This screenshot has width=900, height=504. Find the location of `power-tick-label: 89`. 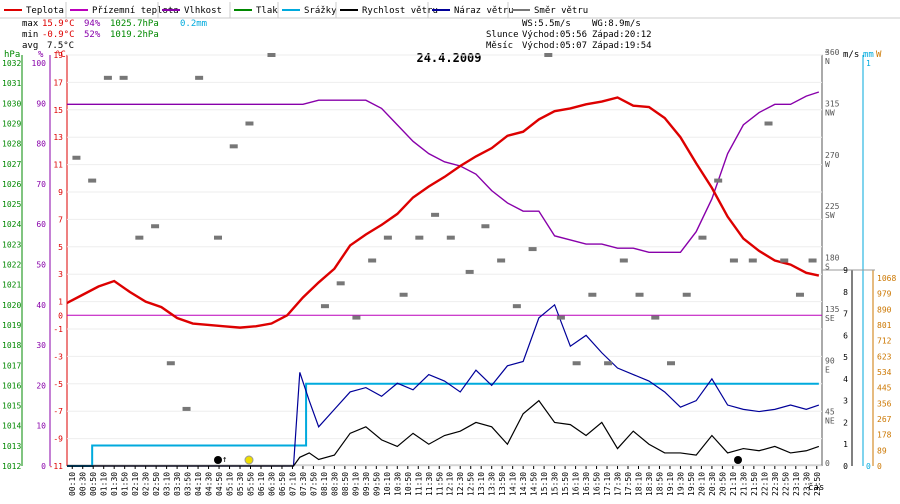

power-tick-label: 89 is located at coordinates (882, 450).